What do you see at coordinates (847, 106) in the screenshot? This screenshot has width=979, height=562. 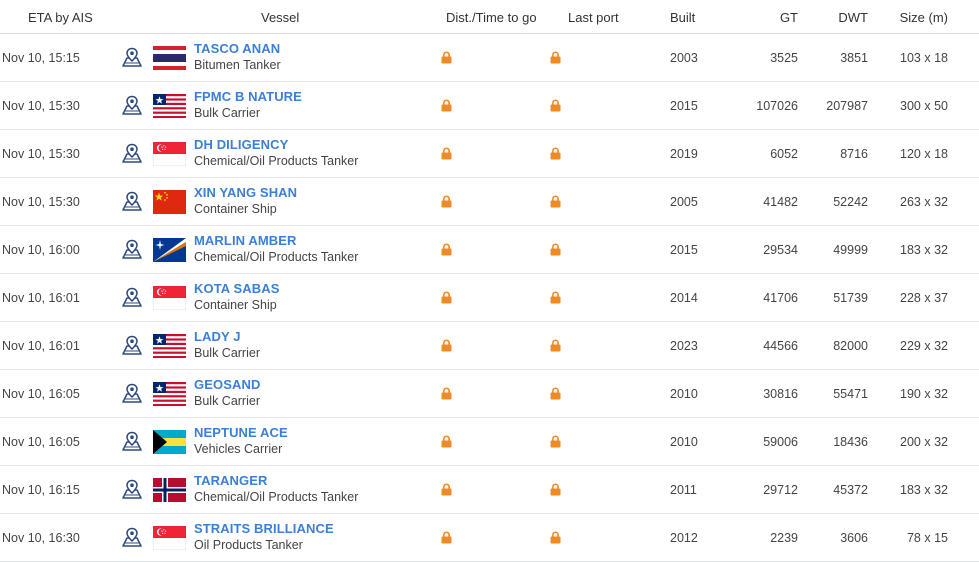 I see `dwt-cell: 207987` at bounding box center [847, 106].